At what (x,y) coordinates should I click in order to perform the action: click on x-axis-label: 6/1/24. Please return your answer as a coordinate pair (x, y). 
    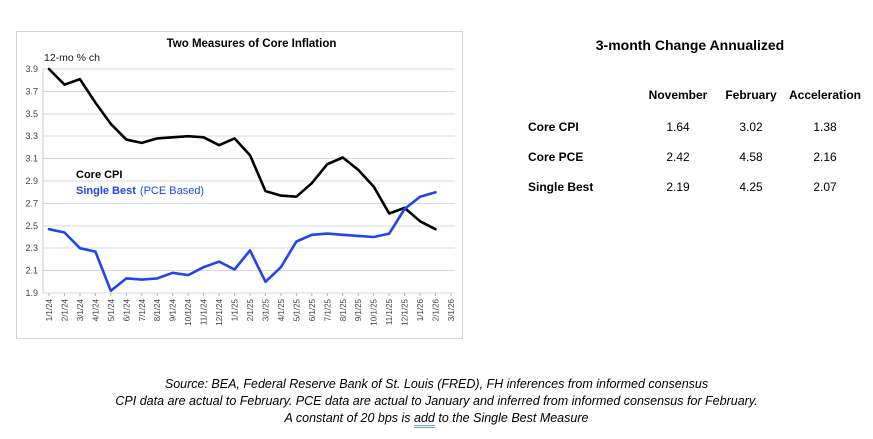
    Looking at the image, I should click on (126, 309).